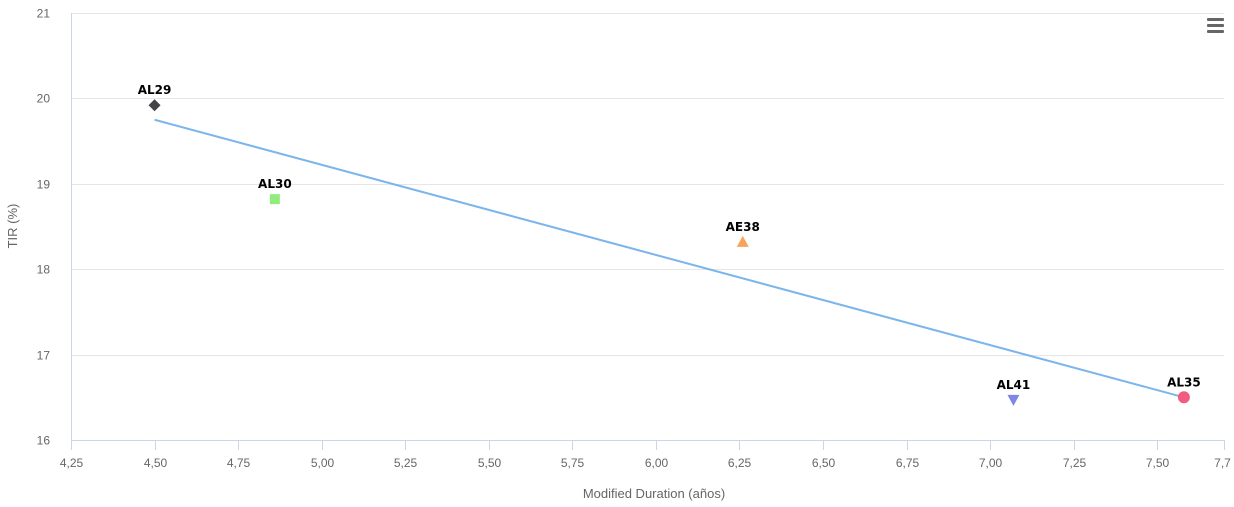 The width and height of the screenshot is (1234, 507). Describe the element at coordinates (44, 270) in the screenshot. I see `y-tick-label: 18` at that location.